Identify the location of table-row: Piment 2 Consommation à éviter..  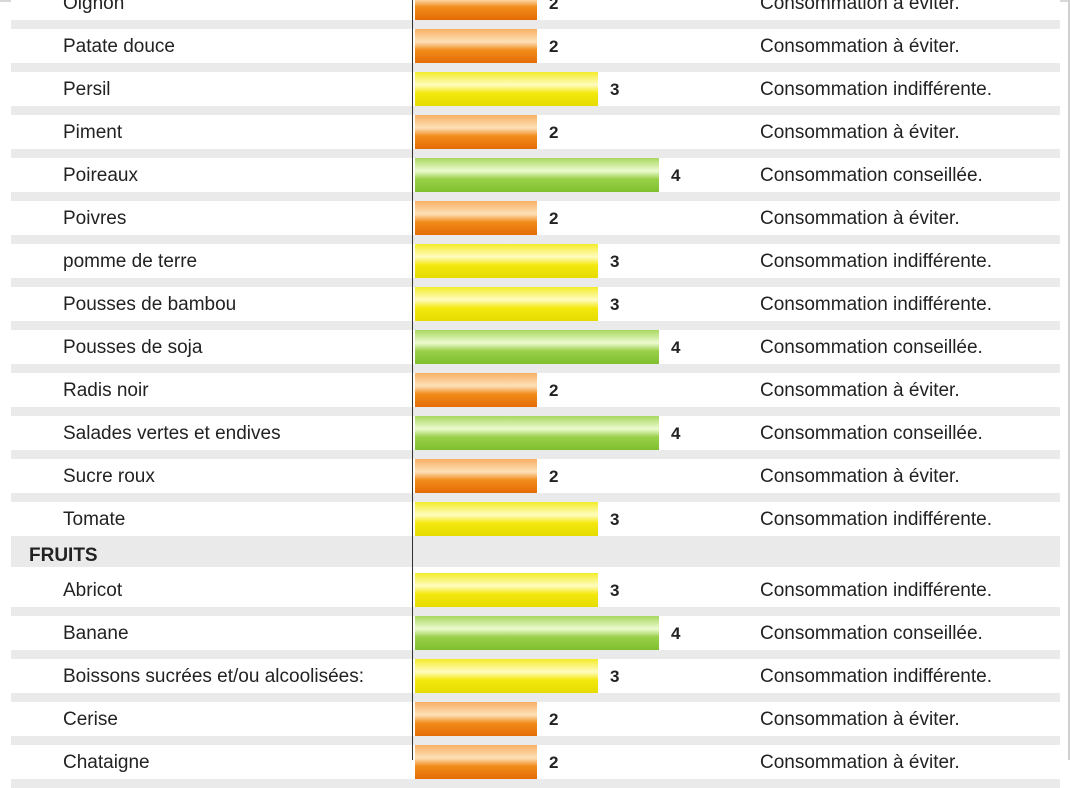
(535, 136).